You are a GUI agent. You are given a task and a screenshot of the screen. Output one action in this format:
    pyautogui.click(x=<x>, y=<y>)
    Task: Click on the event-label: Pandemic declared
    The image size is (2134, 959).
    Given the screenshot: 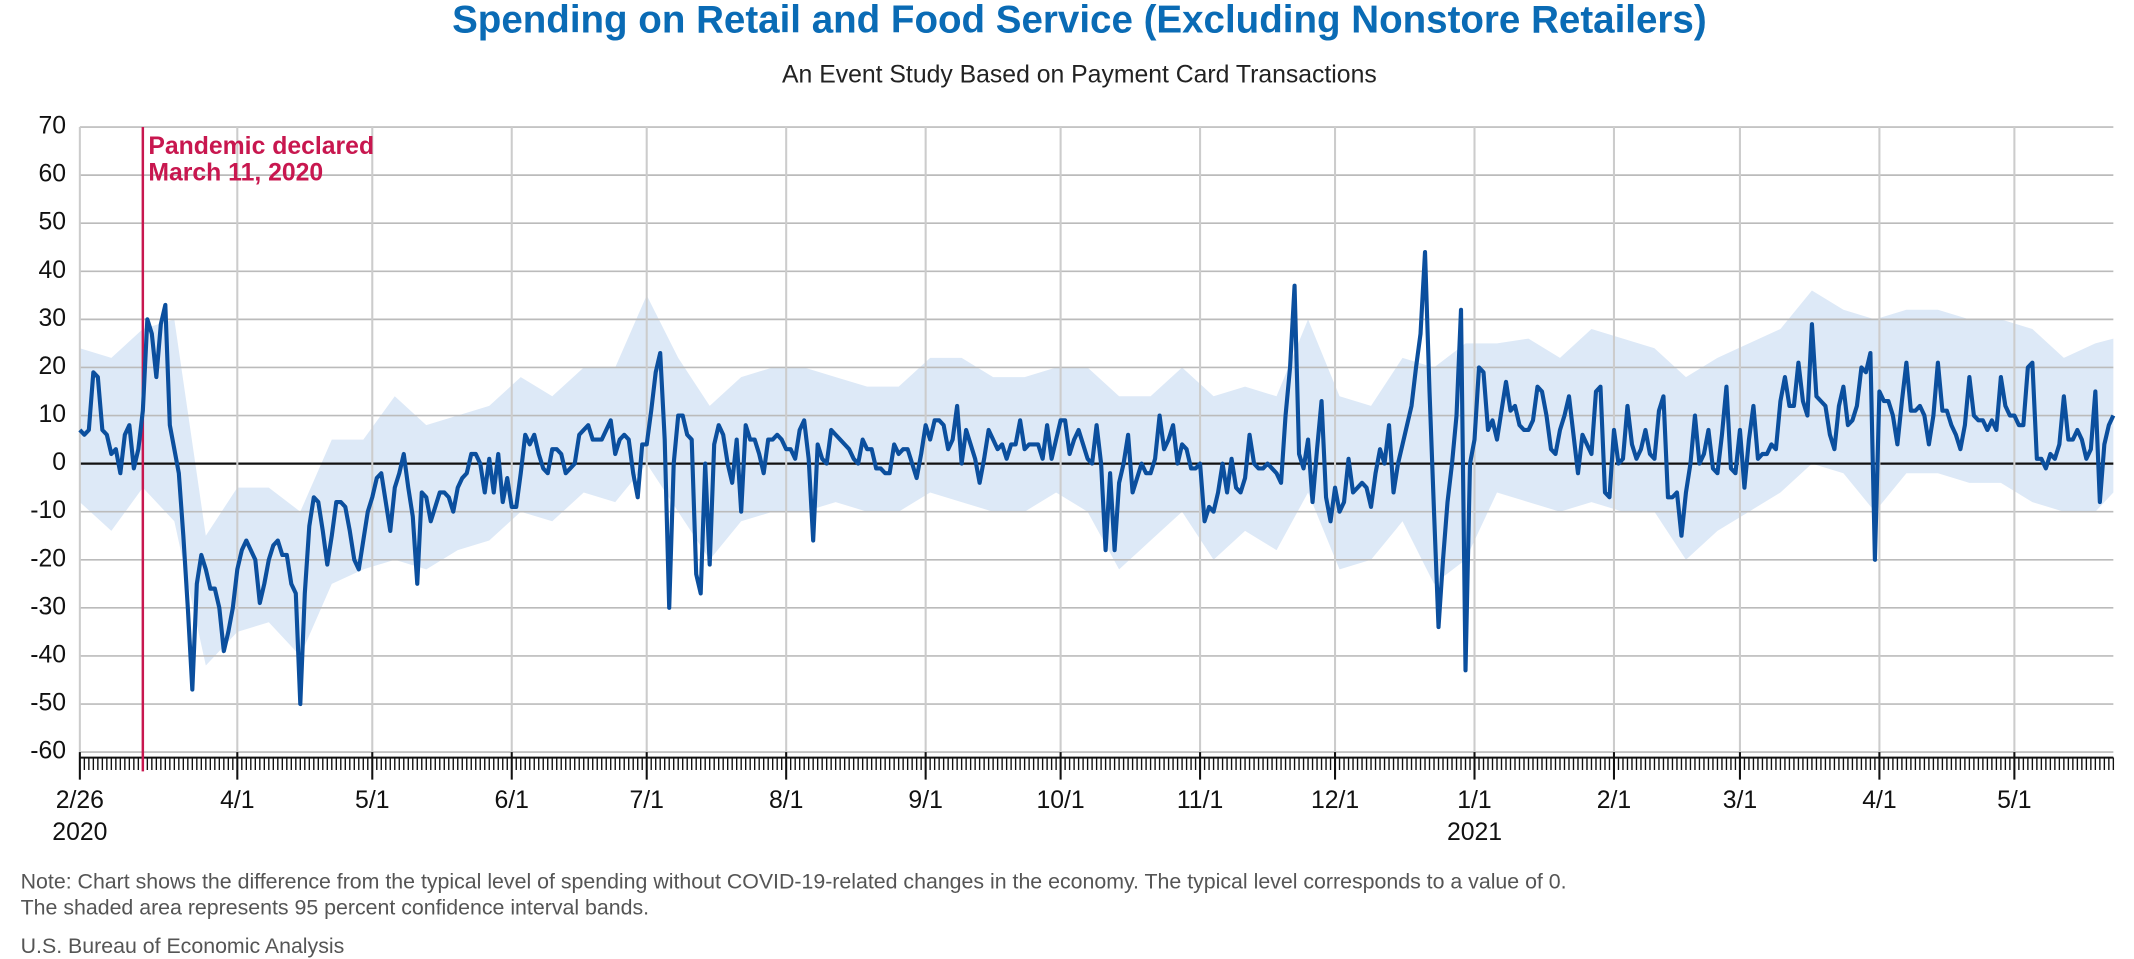 What is the action you would take?
    pyautogui.click(x=261, y=146)
    